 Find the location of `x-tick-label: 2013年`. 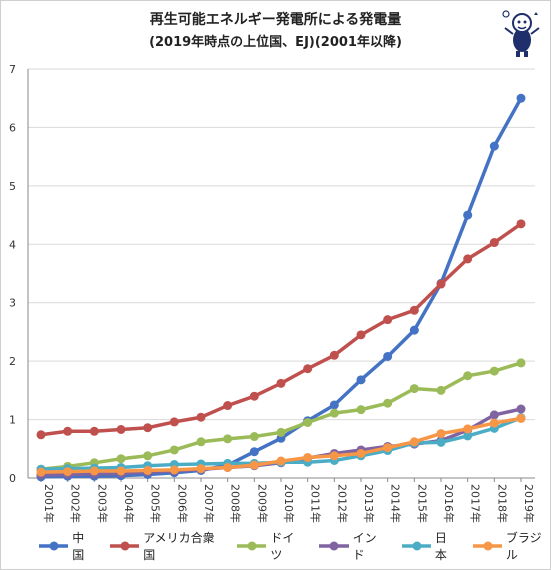

x-tick-label: 2013年 is located at coordinates (369, 503).